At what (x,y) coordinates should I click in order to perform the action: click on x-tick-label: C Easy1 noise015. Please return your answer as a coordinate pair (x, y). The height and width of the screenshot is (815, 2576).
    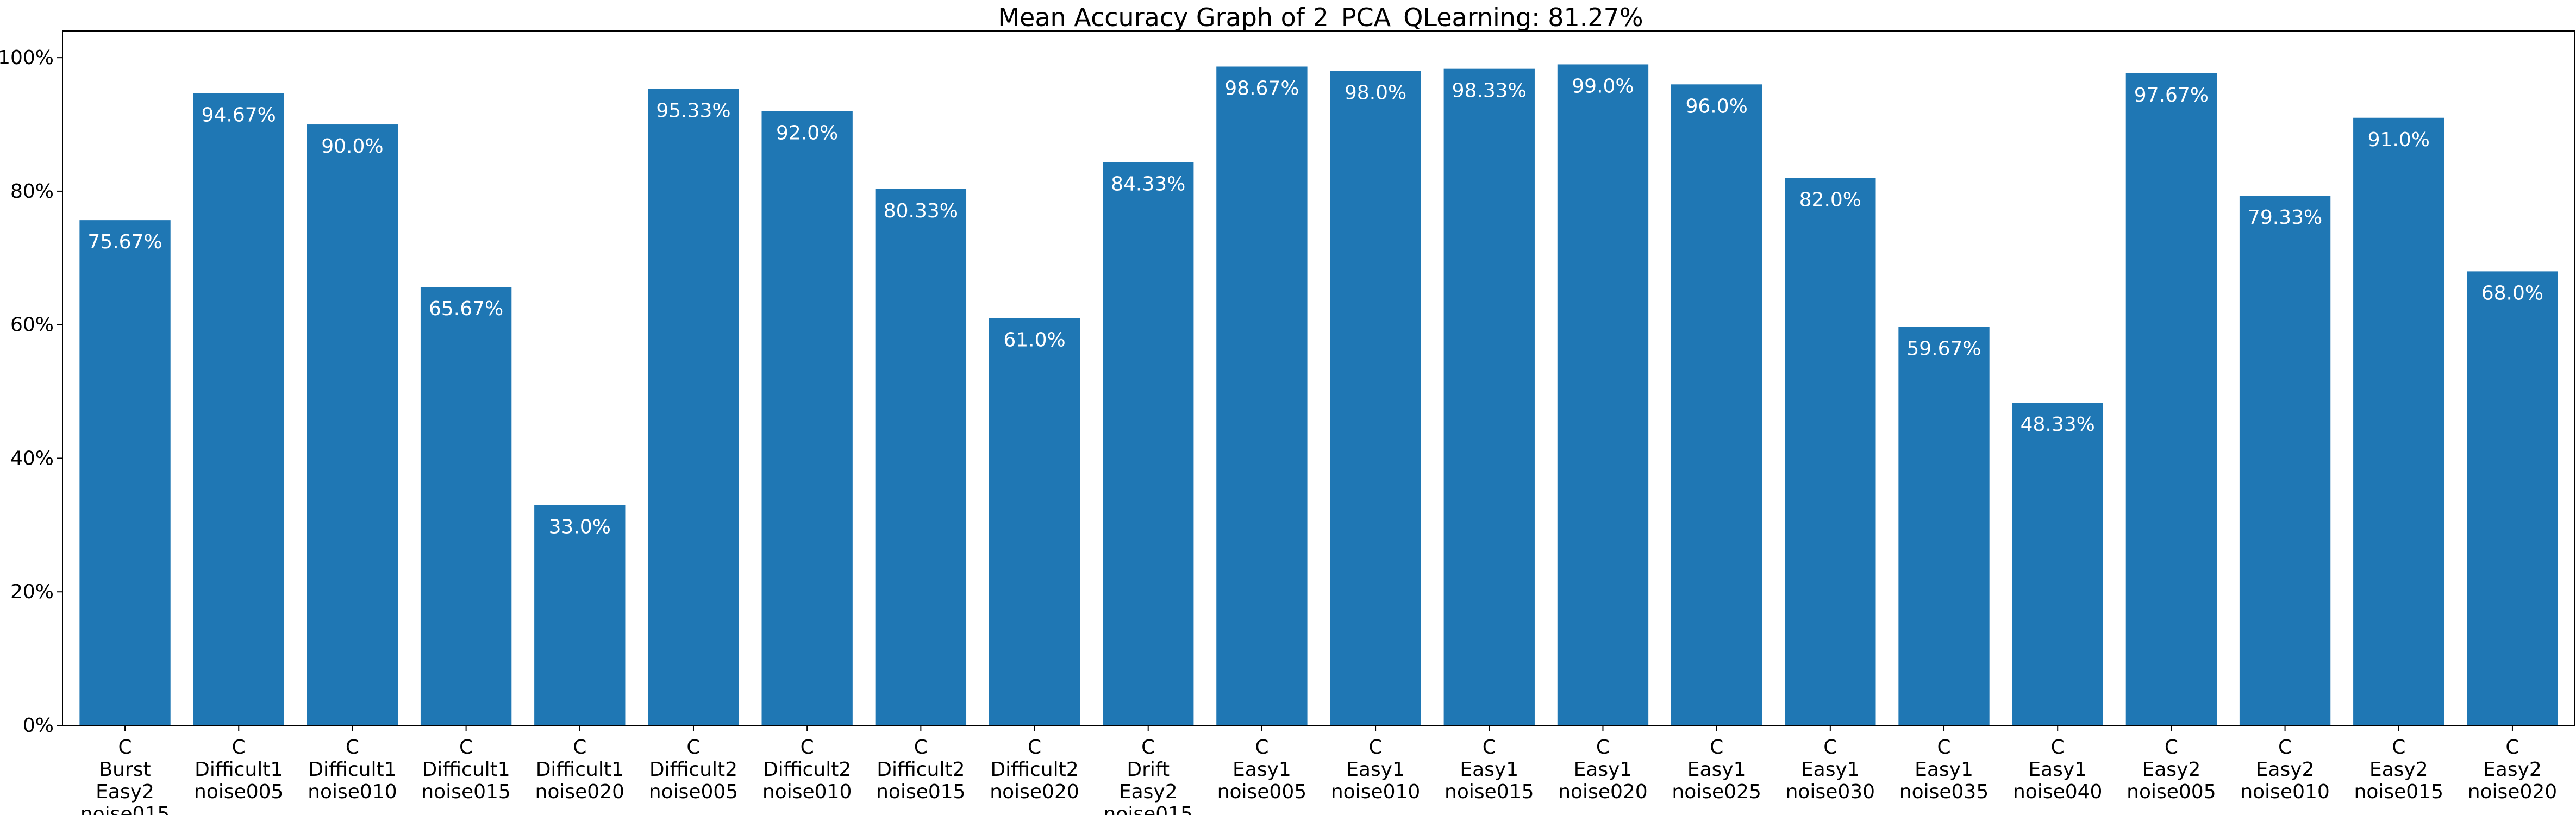
    Looking at the image, I should click on (1489, 769).